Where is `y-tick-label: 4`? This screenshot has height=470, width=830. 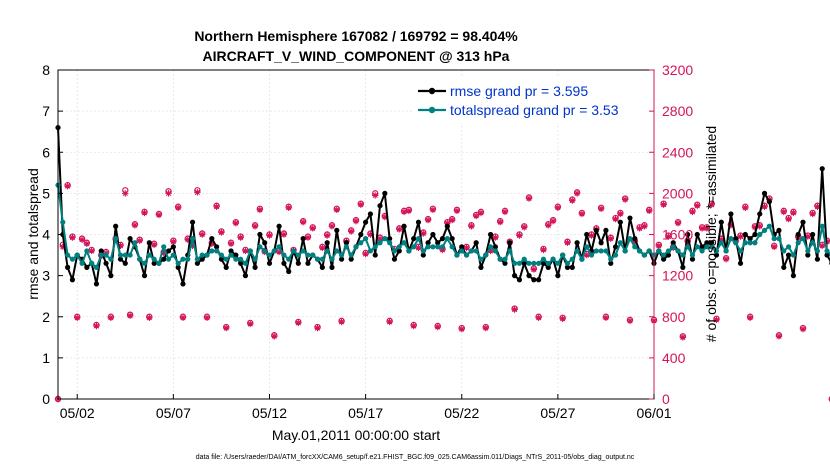
y-tick-label: 4 is located at coordinates (46, 235).